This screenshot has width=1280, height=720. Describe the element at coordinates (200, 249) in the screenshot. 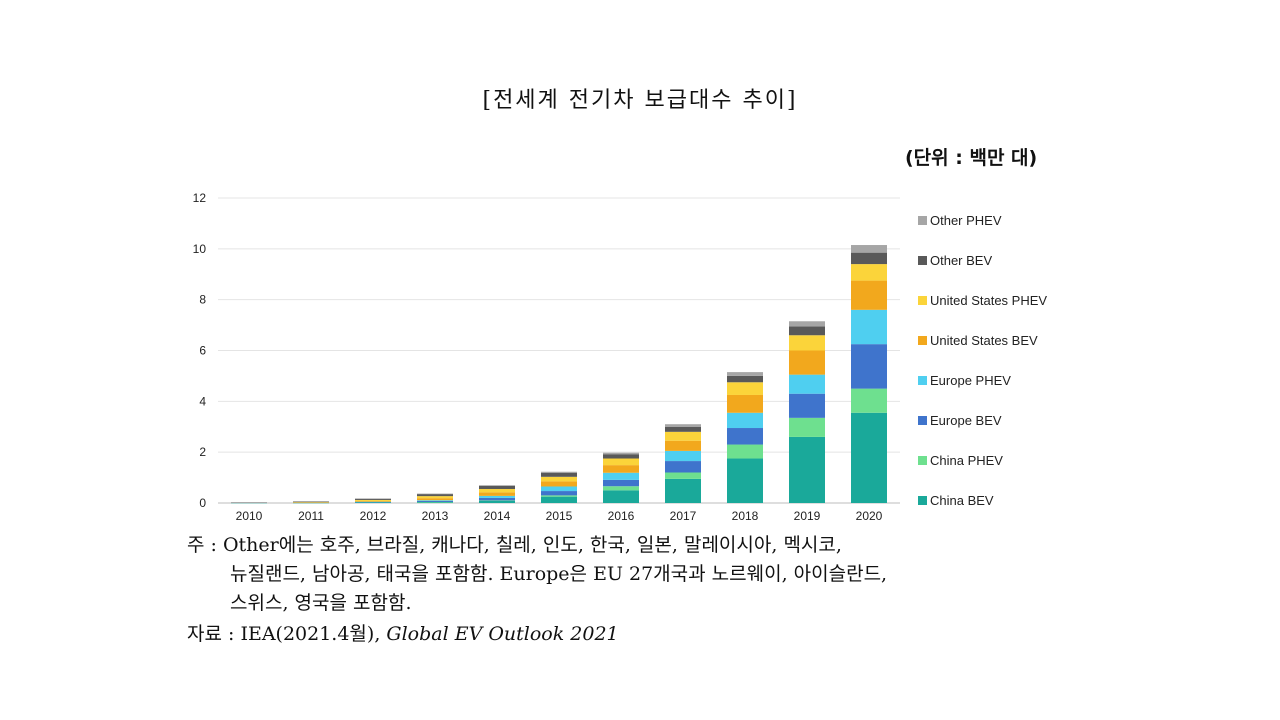

I see `y-tick-label: 10` at that location.